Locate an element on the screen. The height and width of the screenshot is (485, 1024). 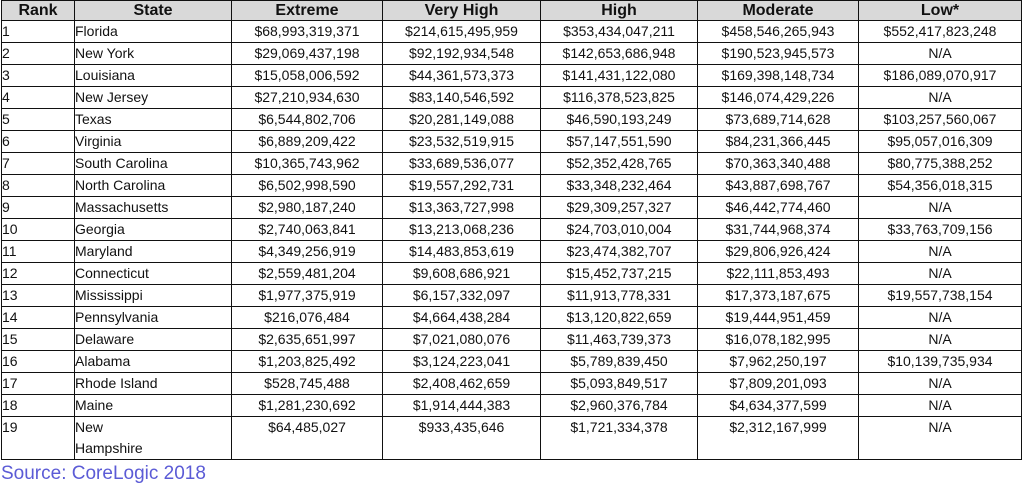
state-cell: Maine is located at coordinates (153, 405).